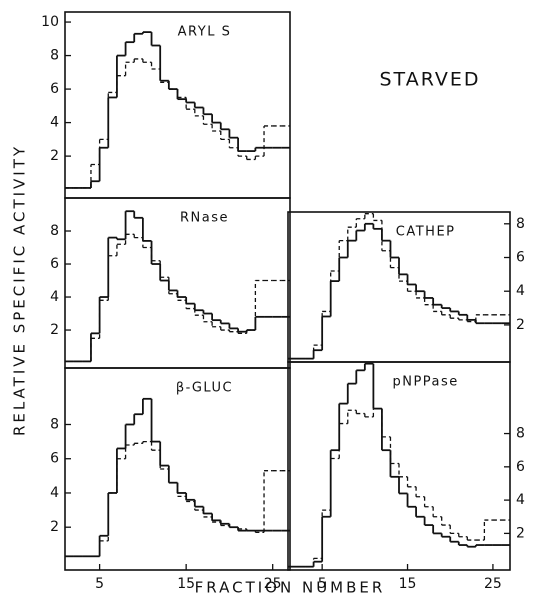 The width and height of the screenshot is (537, 600). What do you see at coordinates (430, 80) in the screenshot?
I see `figure-title: STARVED` at bounding box center [430, 80].